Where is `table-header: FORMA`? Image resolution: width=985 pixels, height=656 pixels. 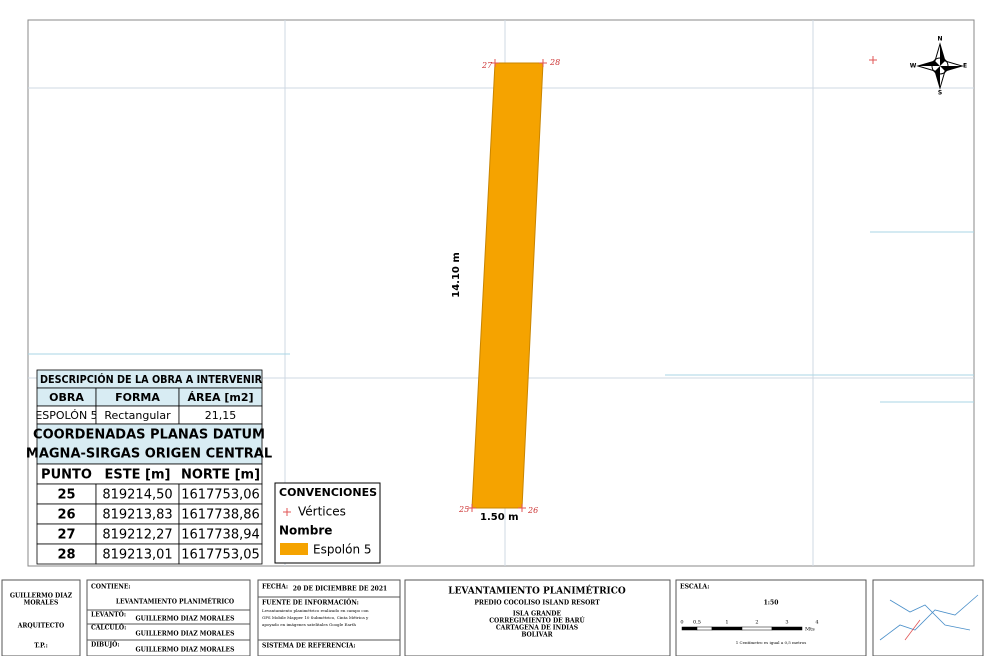
table-header: FORMA is located at coordinates (137, 397).